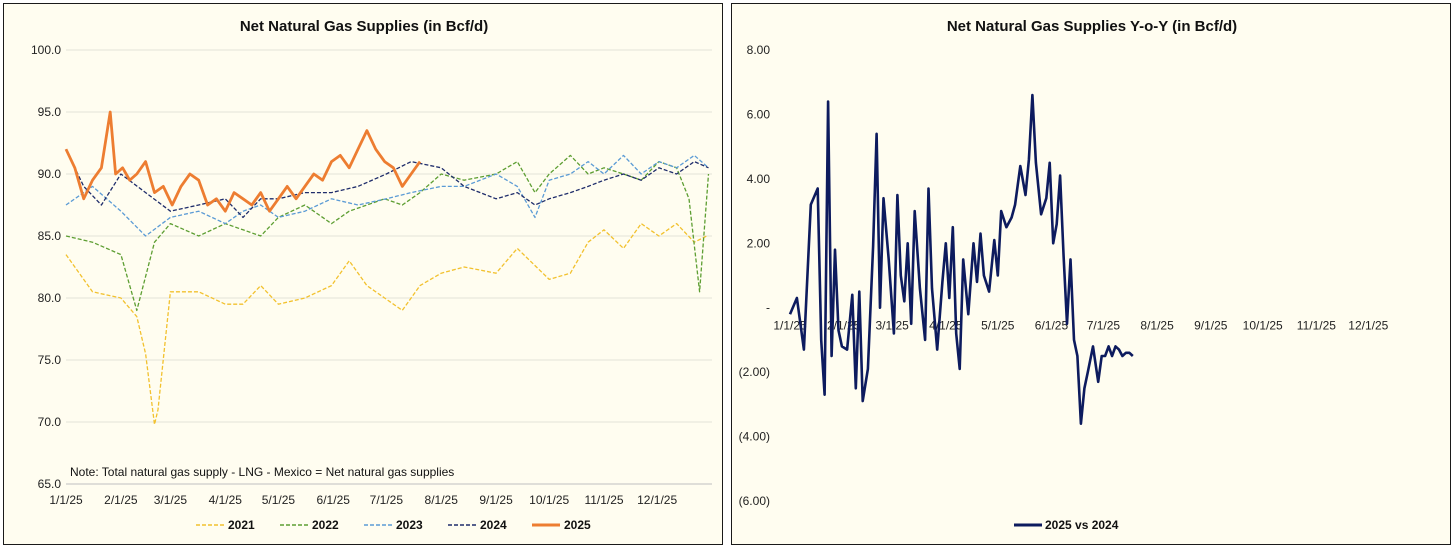 Image resolution: width=1456 pixels, height=554 pixels. Describe the element at coordinates (1368, 326) in the screenshot. I see `right-x-tick-label: 12/1/25` at that location.